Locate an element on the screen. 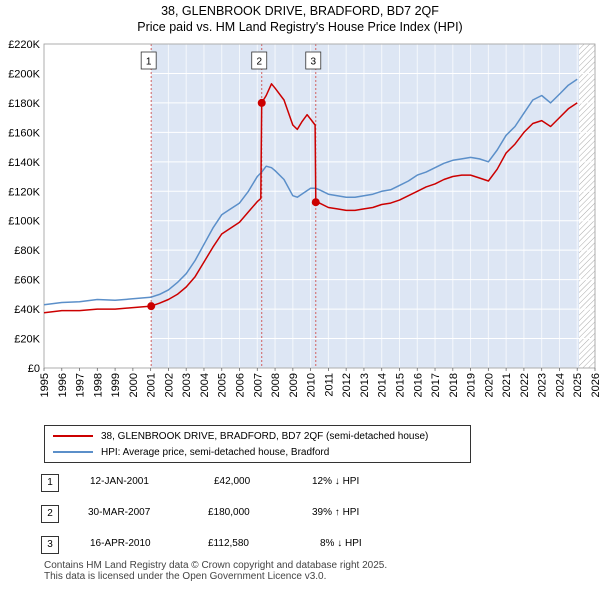 The width and height of the screenshot is (600, 590). y-tick-label: £80K is located at coordinates (27, 251).